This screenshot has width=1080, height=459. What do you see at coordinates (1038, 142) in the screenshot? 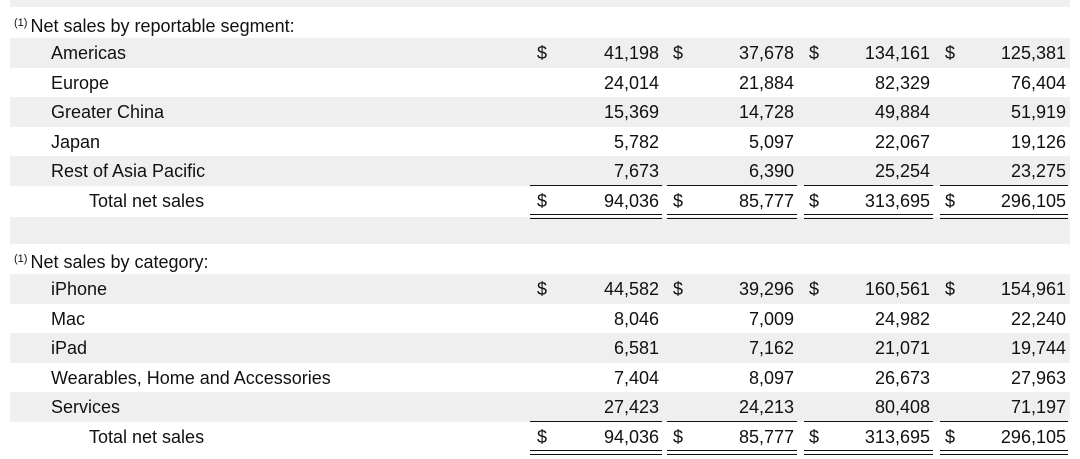
I see `value-cell: 19,126` at bounding box center [1038, 142].